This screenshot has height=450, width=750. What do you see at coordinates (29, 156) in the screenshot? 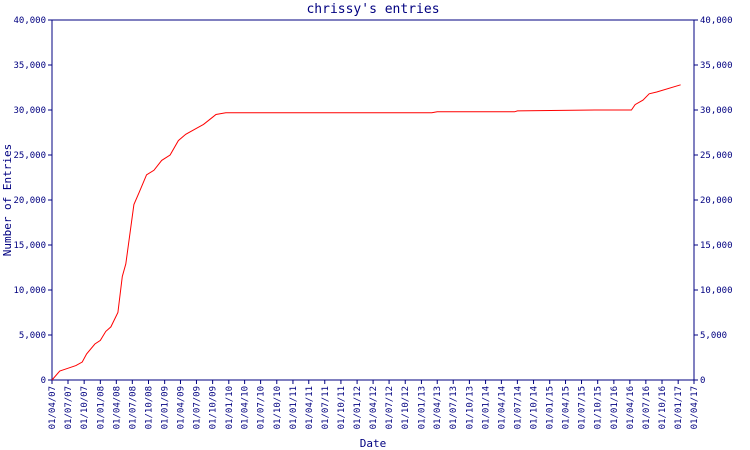
I see `y-tick-label: 25,000` at bounding box center [29, 156].